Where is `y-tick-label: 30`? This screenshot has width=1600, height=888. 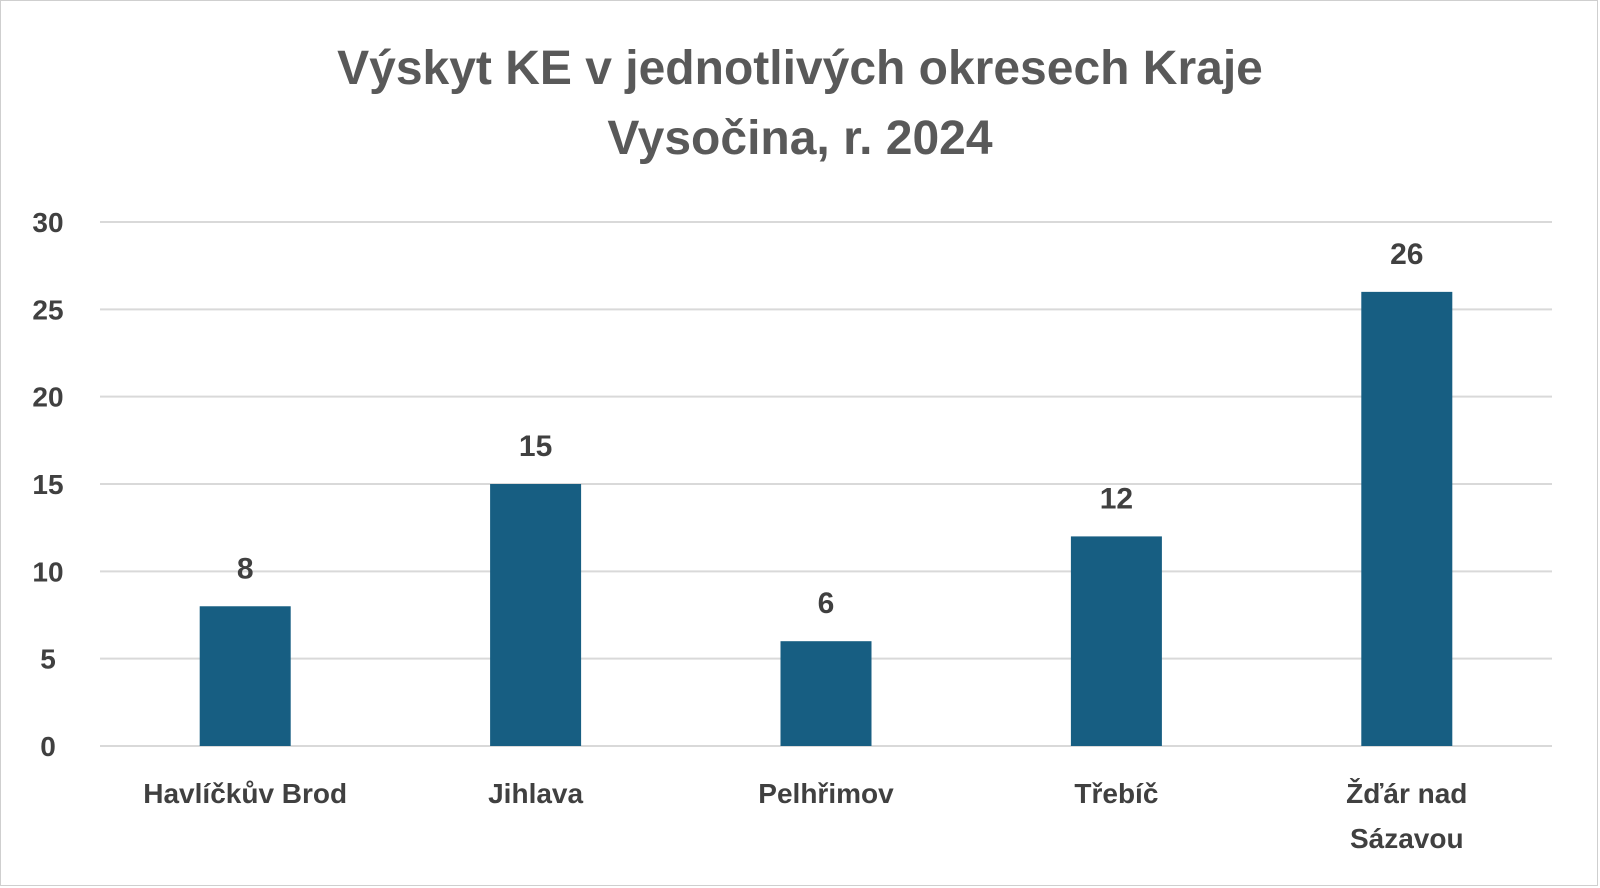 y-tick-label: 30 is located at coordinates (47, 222).